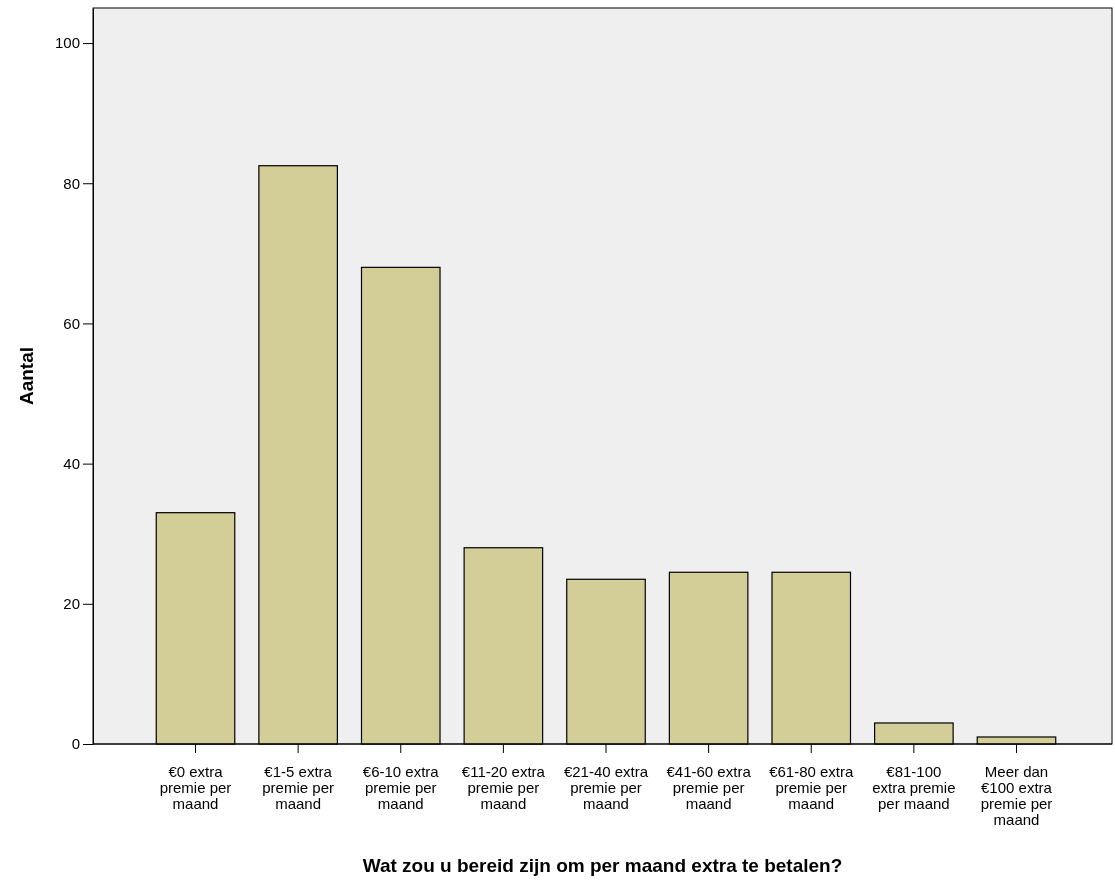 Image resolution: width=1115 pixels, height=890 pixels. I want to click on x-tick-label: €21-40 extra premie per maand, so click(606, 787).